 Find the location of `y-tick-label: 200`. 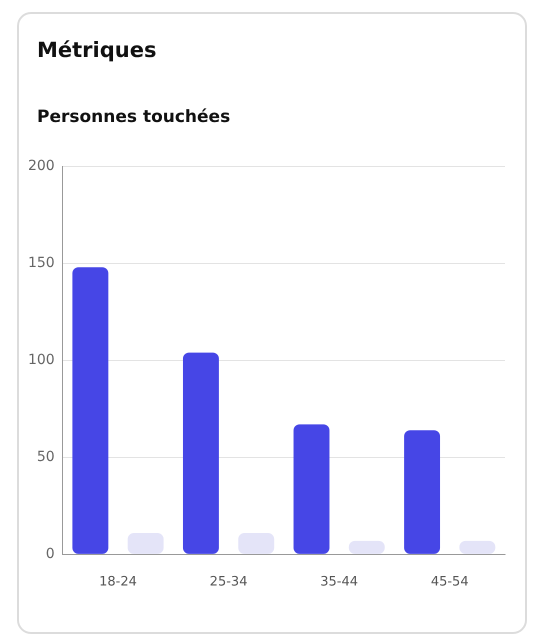

y-tick-label: 200 is located at coordinates (41, 166).